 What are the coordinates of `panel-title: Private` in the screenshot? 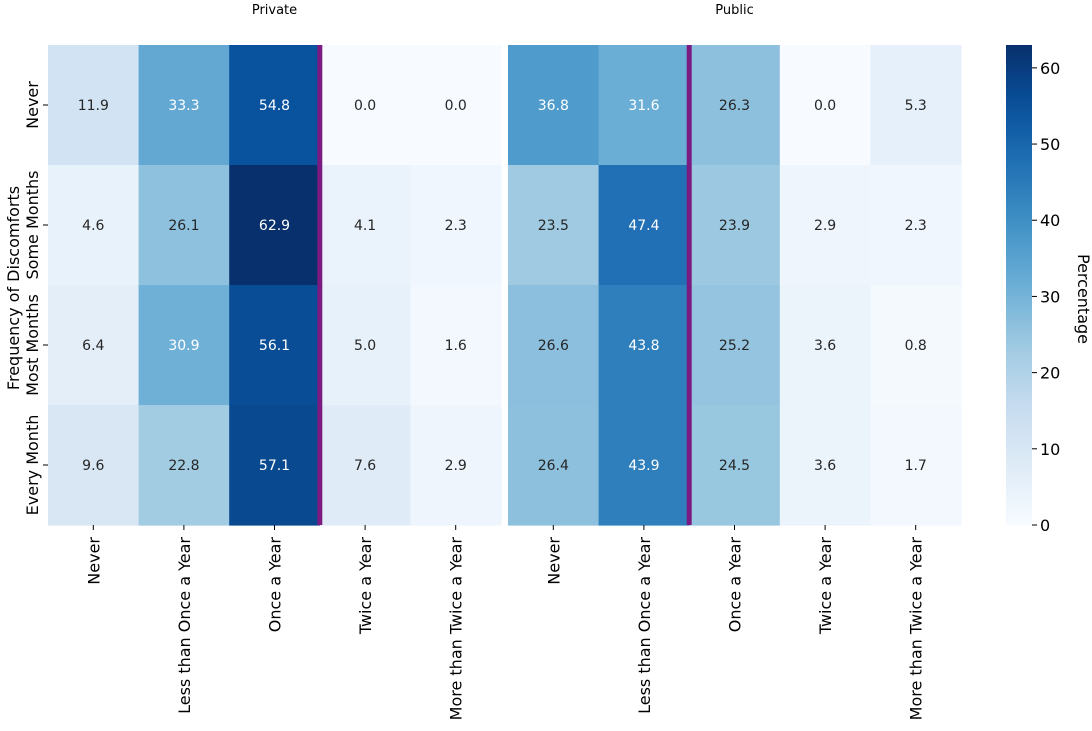 It's located at (274, 10).